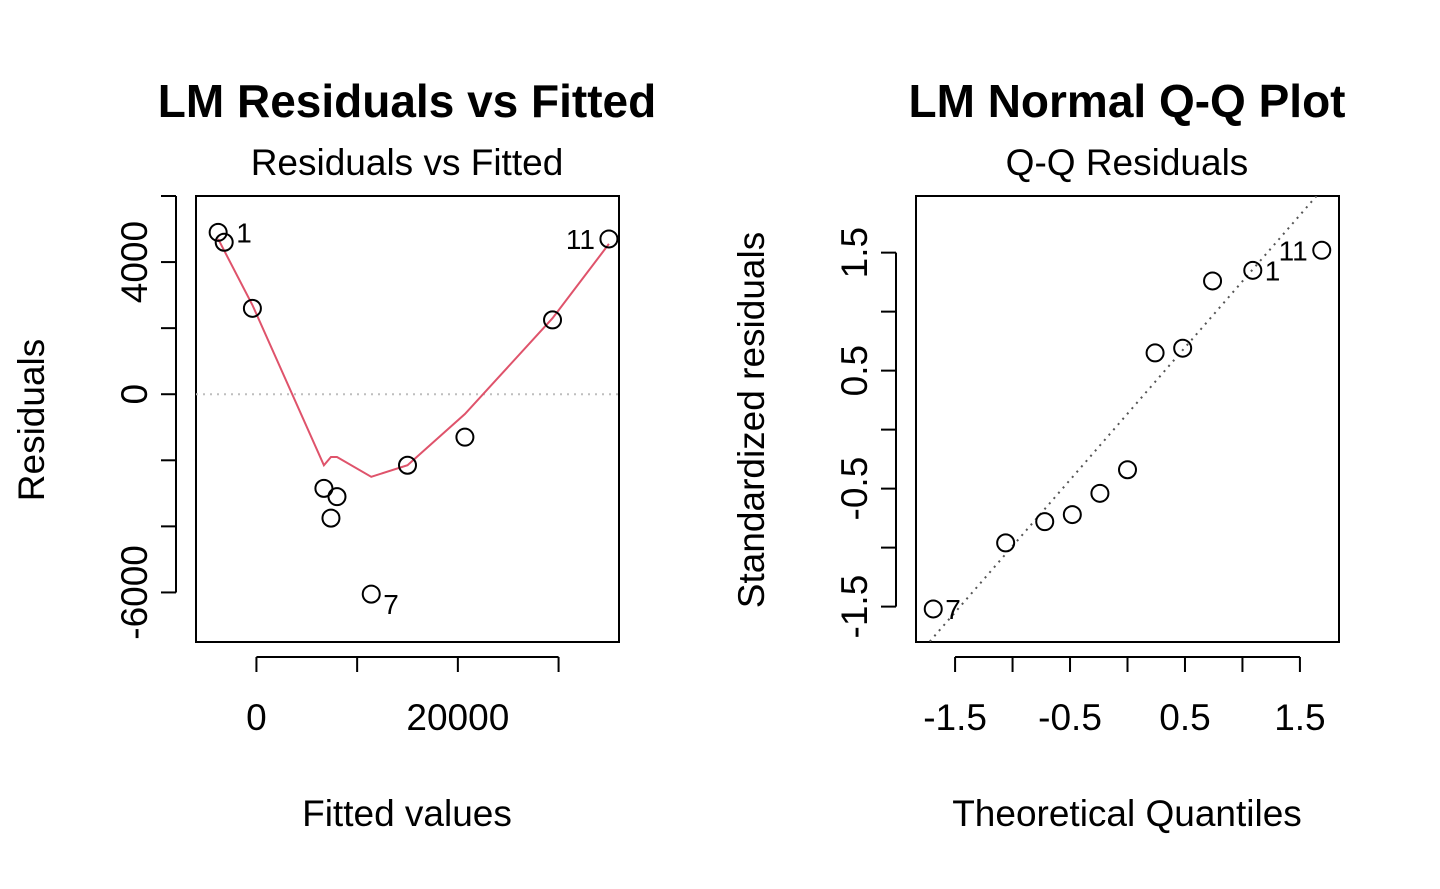 Image resolution: width=1440 pixels, height=889 pixels. I want to click on x-tick-label: -1.5, so click(955, 717).